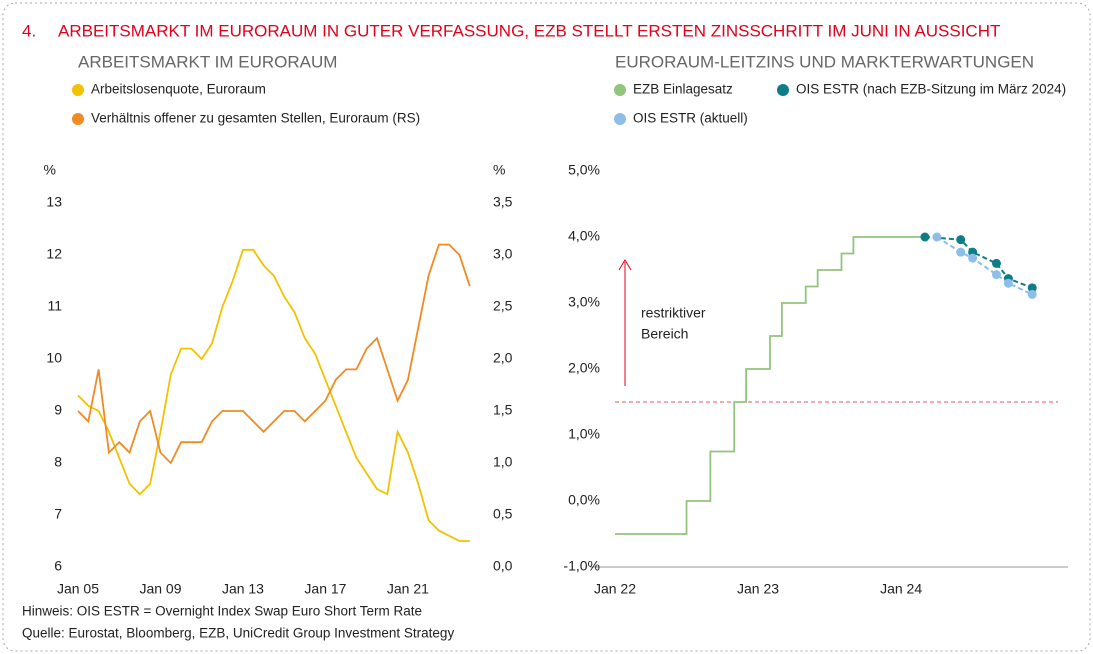 The height and width of the screenshot is (654, 1093). I want to click on y2-tick-label: 0,5, so click(503, 514).